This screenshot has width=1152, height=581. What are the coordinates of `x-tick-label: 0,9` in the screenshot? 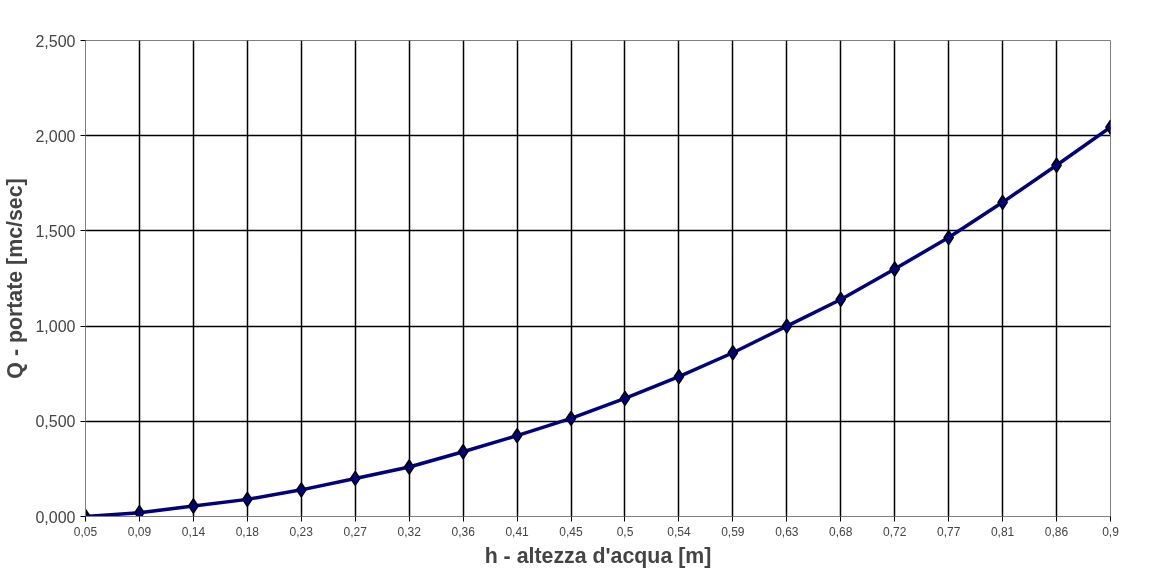 It's located at (1111, 531).